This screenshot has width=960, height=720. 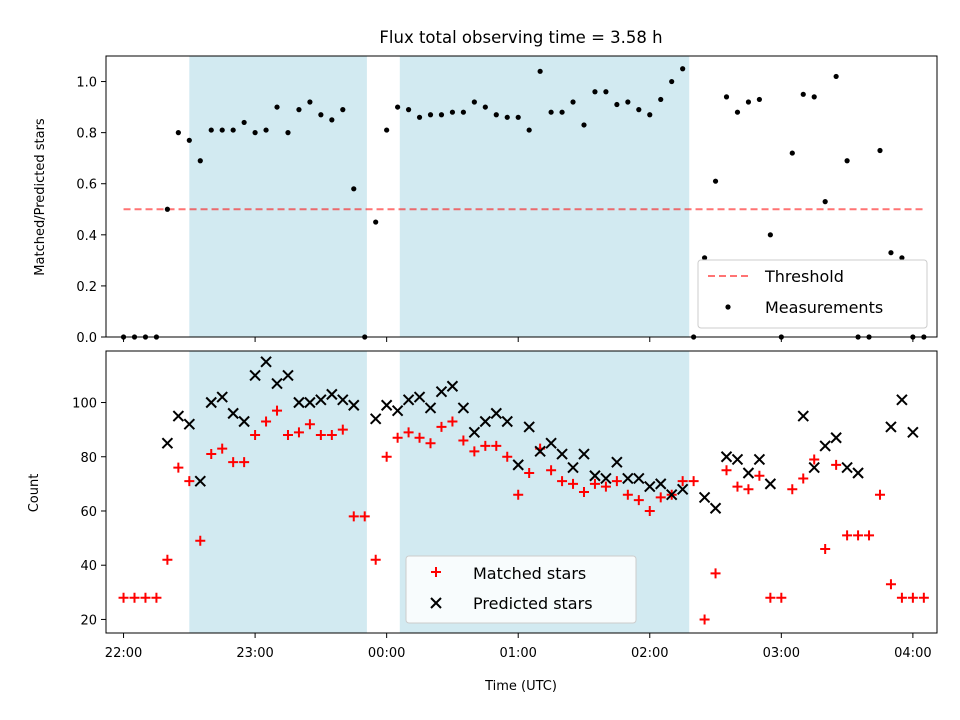 What do you see at coordinates (824, 307) in the screenshot?
I see `legend-measurement-label: Measurements` at bounding box center [824, 307].